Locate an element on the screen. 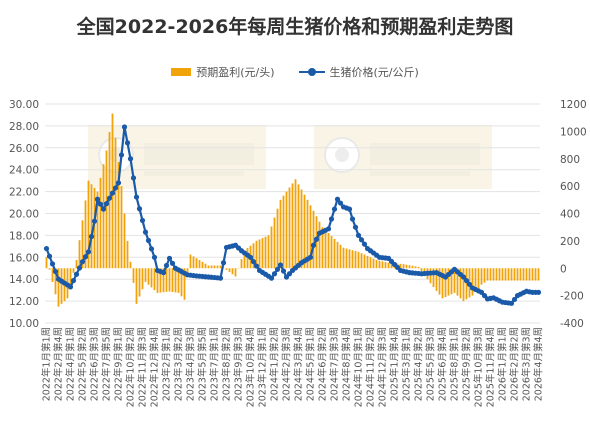 This screenshot has height=434, width=590. x-tick-label: 2024年7月第3周 is located at coordinates (335, 364).